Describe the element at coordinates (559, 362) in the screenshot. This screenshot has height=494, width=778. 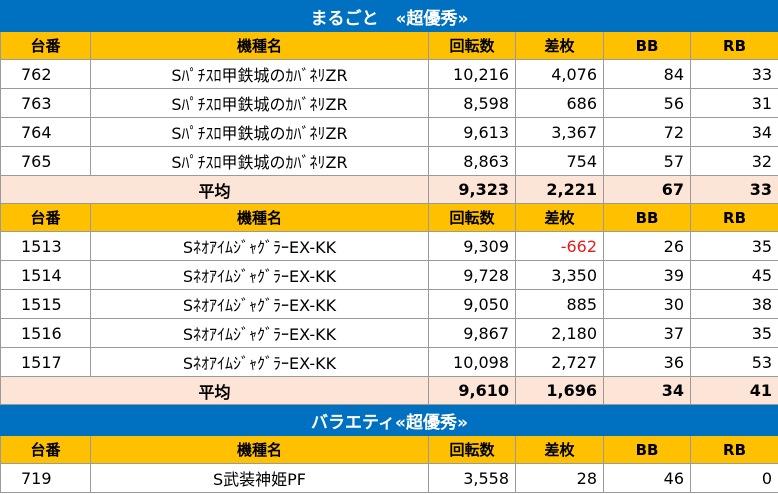
I see `diff-cell: 2,727` at that location.